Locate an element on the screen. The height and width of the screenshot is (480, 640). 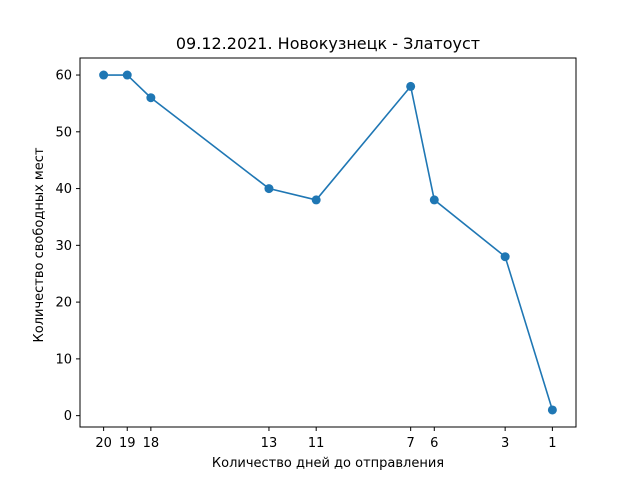
y-tick-label: 0 is located at coordinates (68, 416).